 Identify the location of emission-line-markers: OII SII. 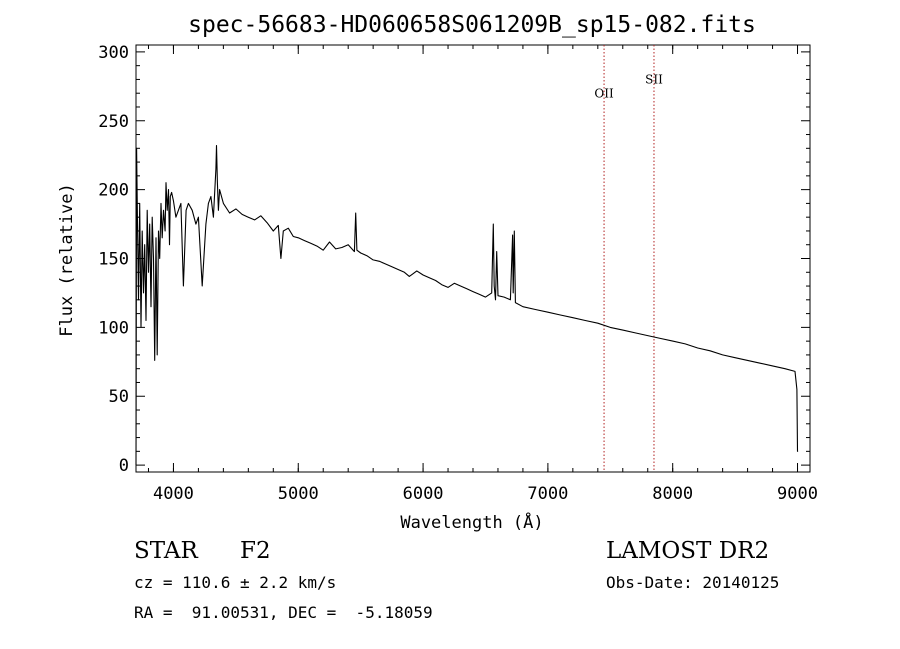
(628, 258).